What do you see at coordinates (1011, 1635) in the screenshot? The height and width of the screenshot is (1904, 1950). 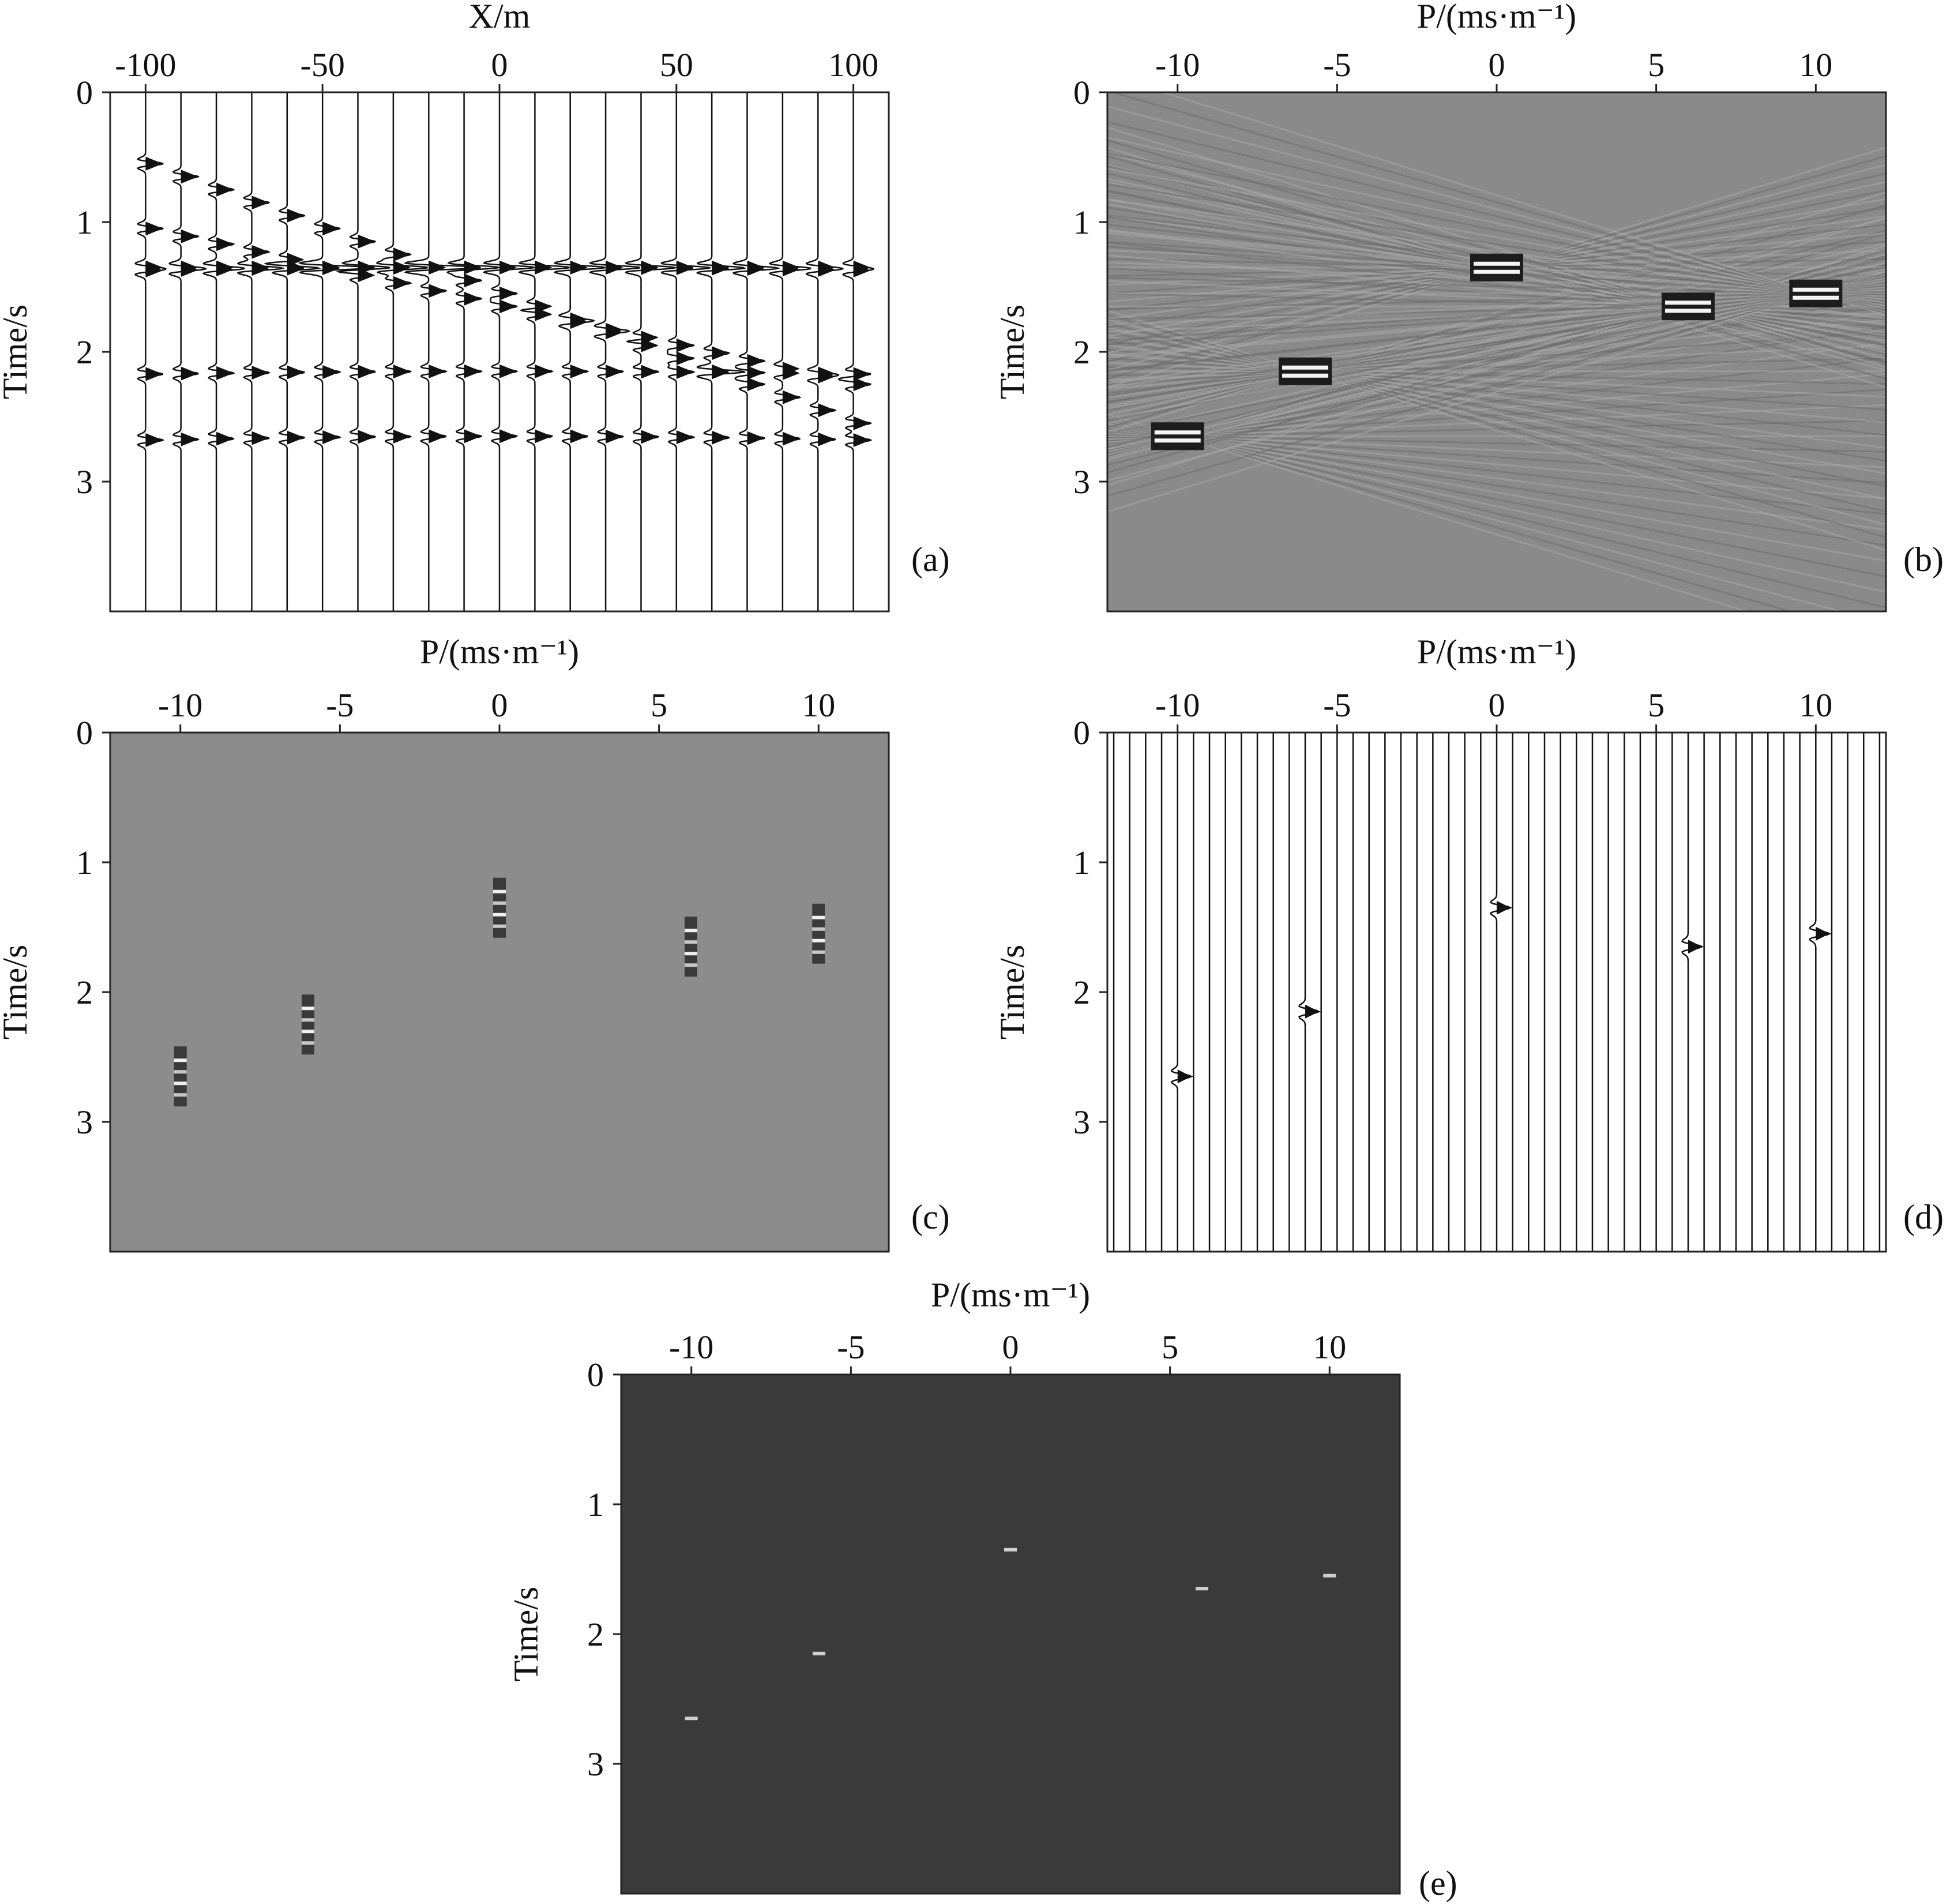 I see `panel-e-background` at bounding box center [1011, 1635].